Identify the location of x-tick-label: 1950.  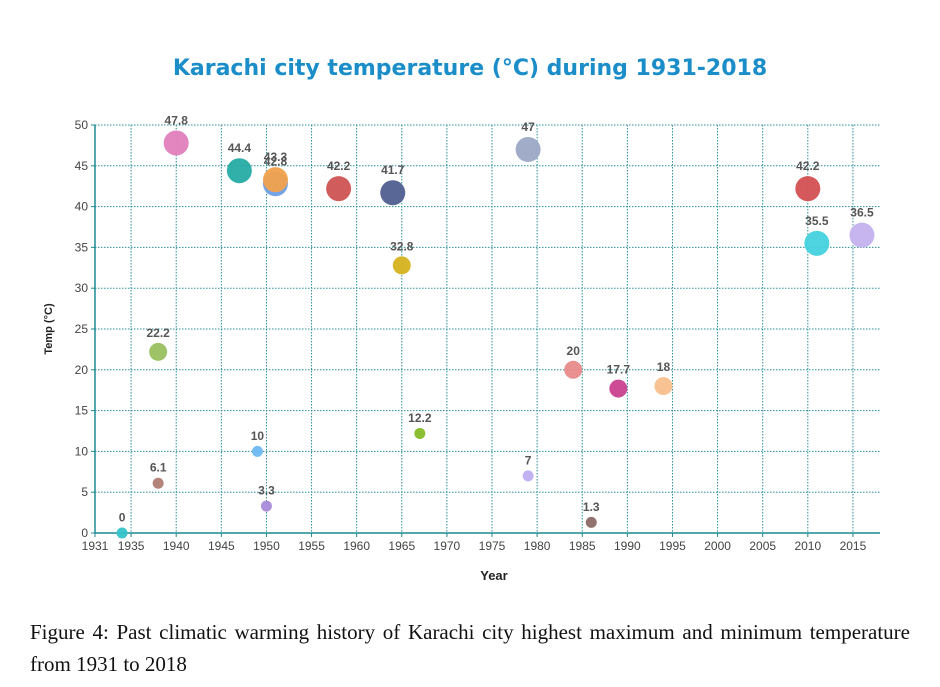
(266, 546).